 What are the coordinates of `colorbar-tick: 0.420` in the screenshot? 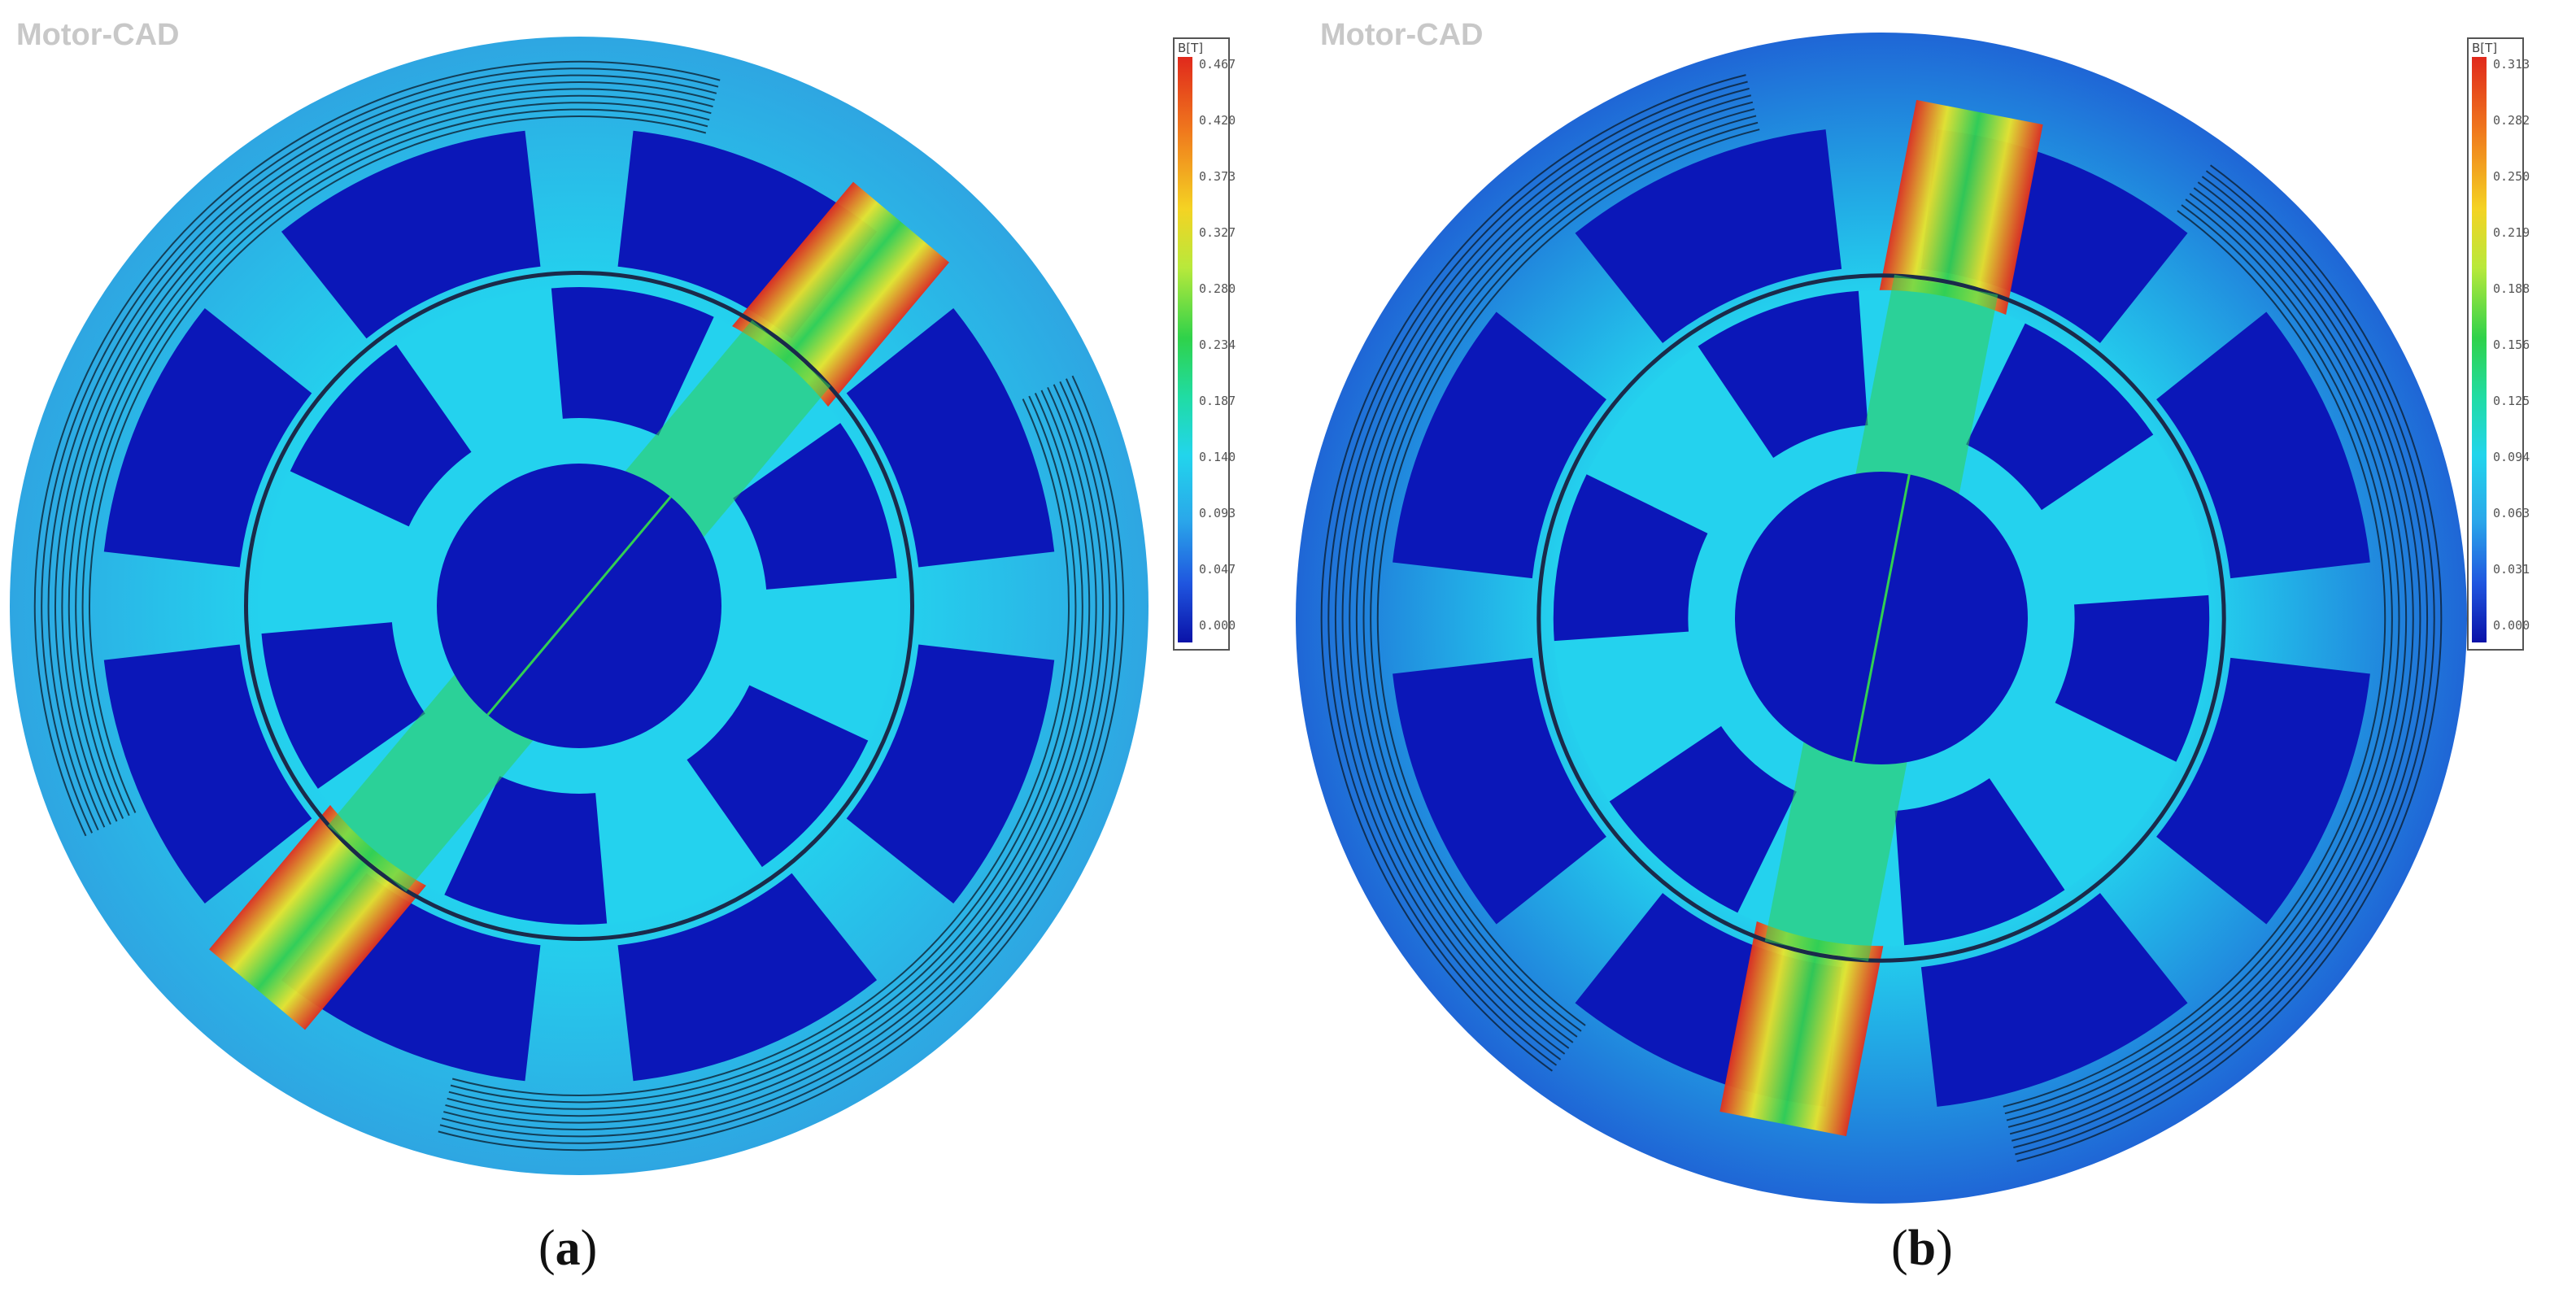 It's located at (1217, 120).